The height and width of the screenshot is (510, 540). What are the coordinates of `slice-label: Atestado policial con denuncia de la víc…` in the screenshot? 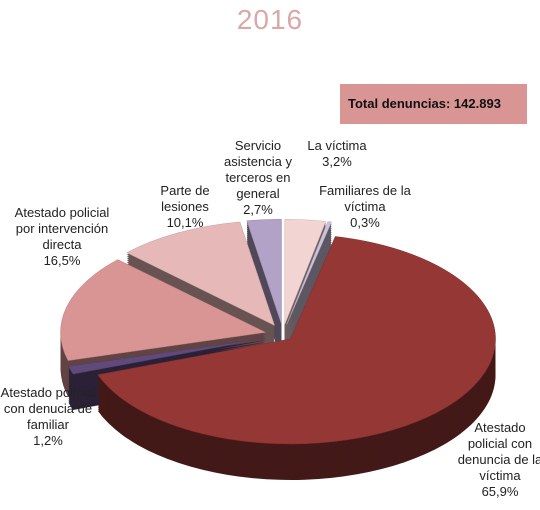 It's located at (497, 460).